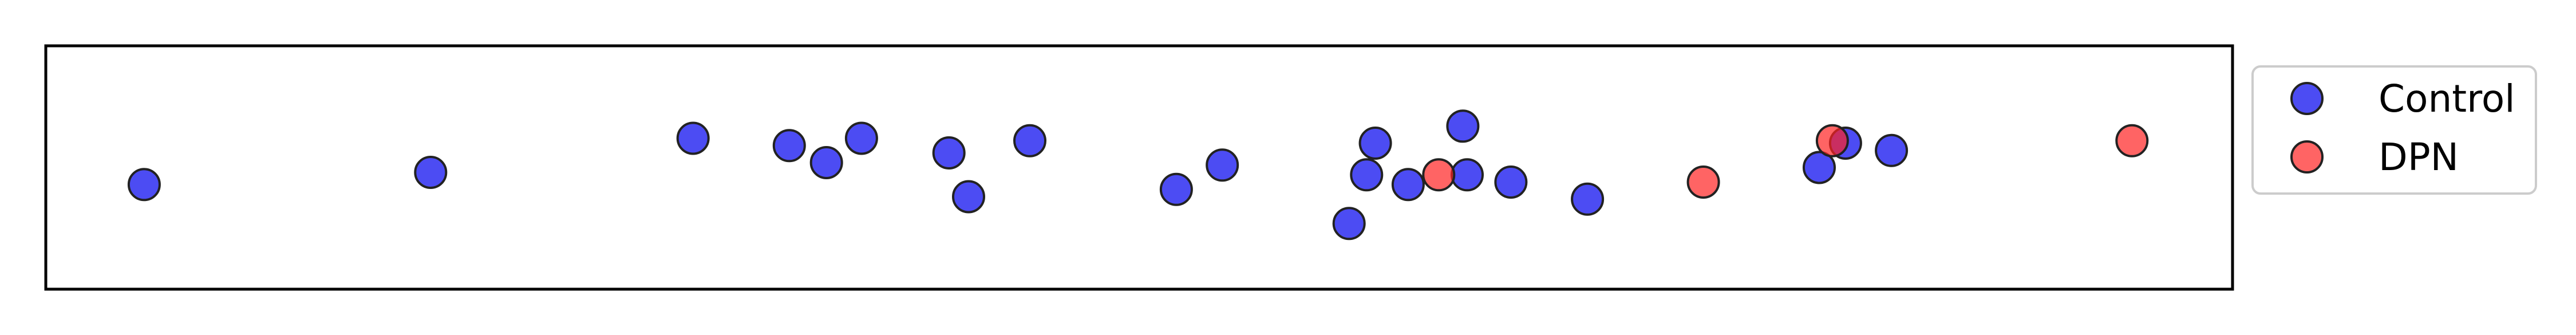 This screenshot has height=335, width=2576. Describe the element at coordinates (2374, 157) in the screenshot. I see `legend-item-dpn: DPN` at that location.